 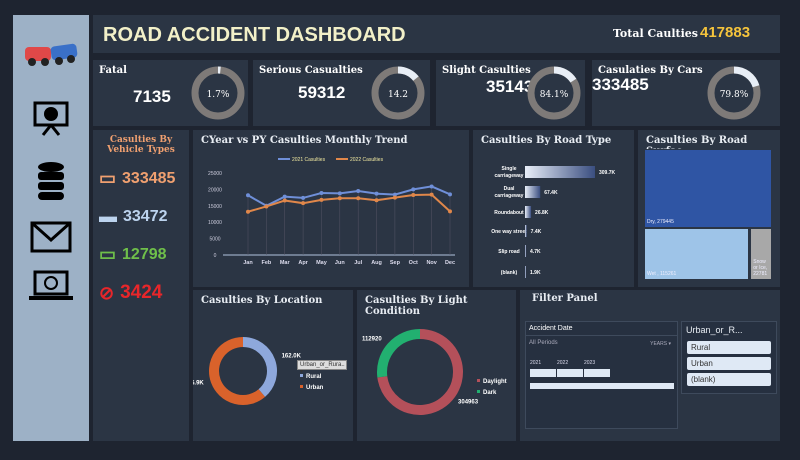 What do you see at coordinates (215, 207) in the screenshot?
I see `y-tick-label: 15000` at bounding box center [215, 207].